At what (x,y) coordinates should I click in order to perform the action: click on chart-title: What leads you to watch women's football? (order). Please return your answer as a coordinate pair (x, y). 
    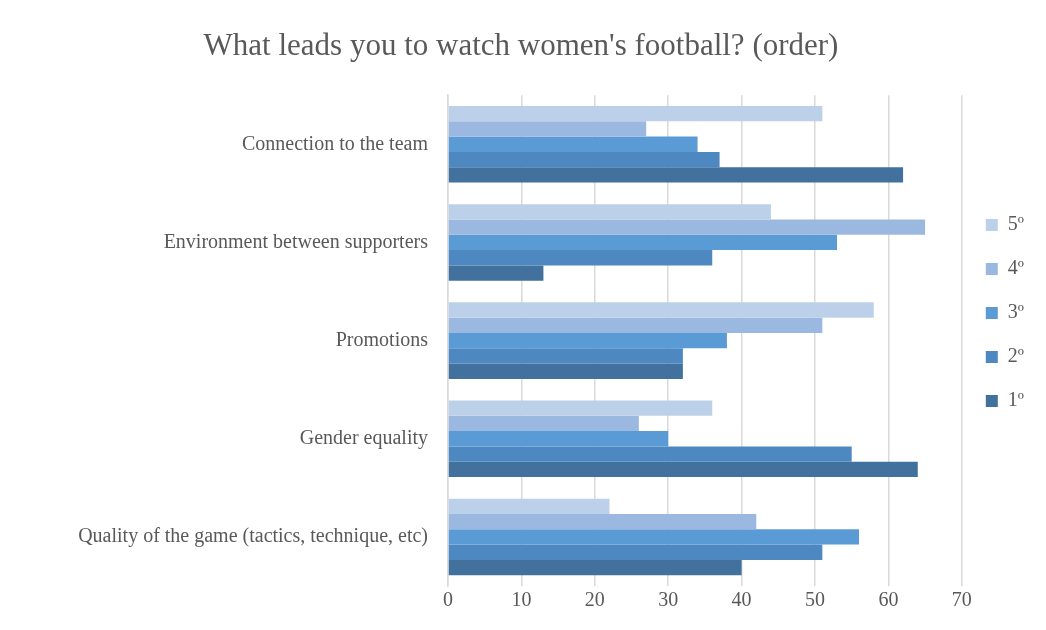
    Looking at the image, I should click on (521, 44).